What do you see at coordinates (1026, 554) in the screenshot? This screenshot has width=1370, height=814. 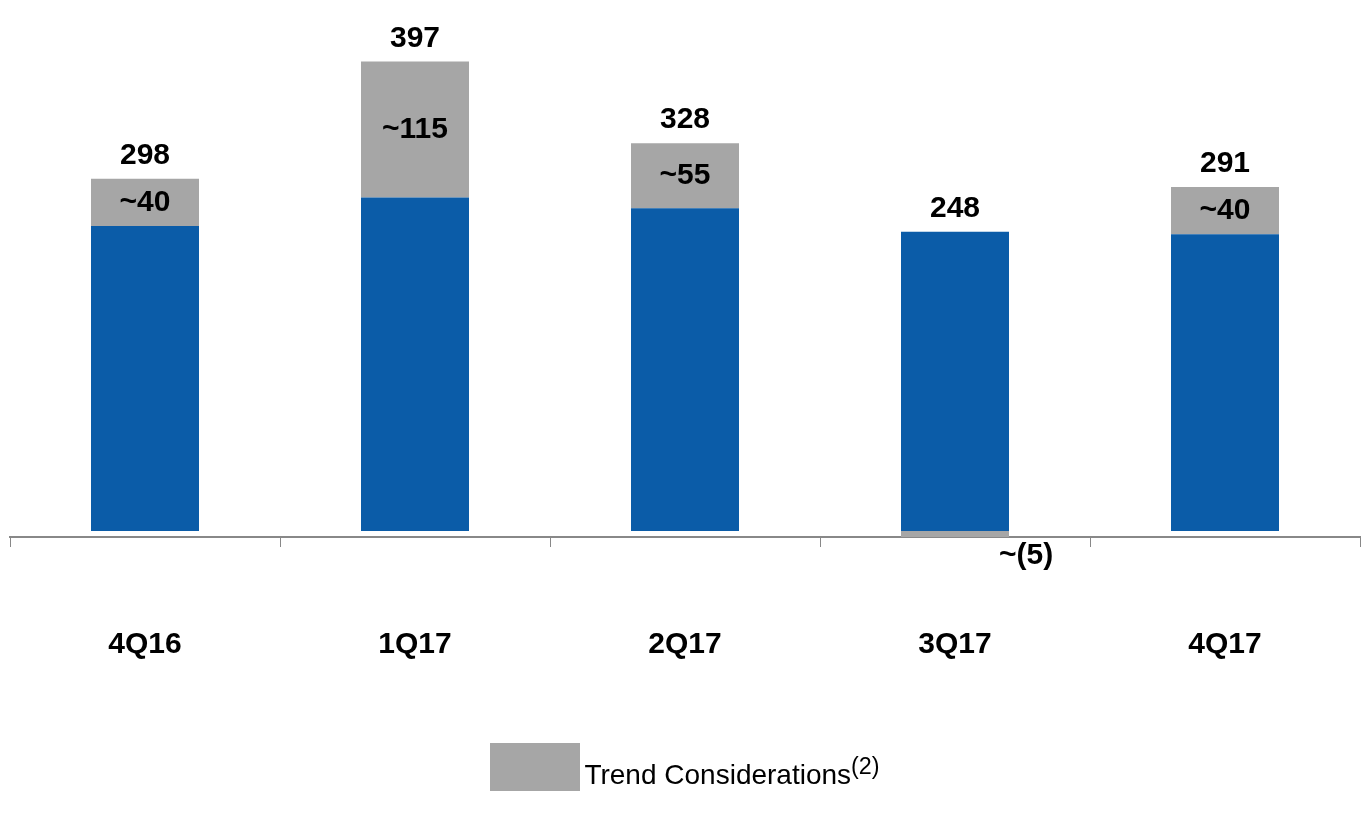 I see `data-label: ~(5)` at bounding box center [1026, 554].